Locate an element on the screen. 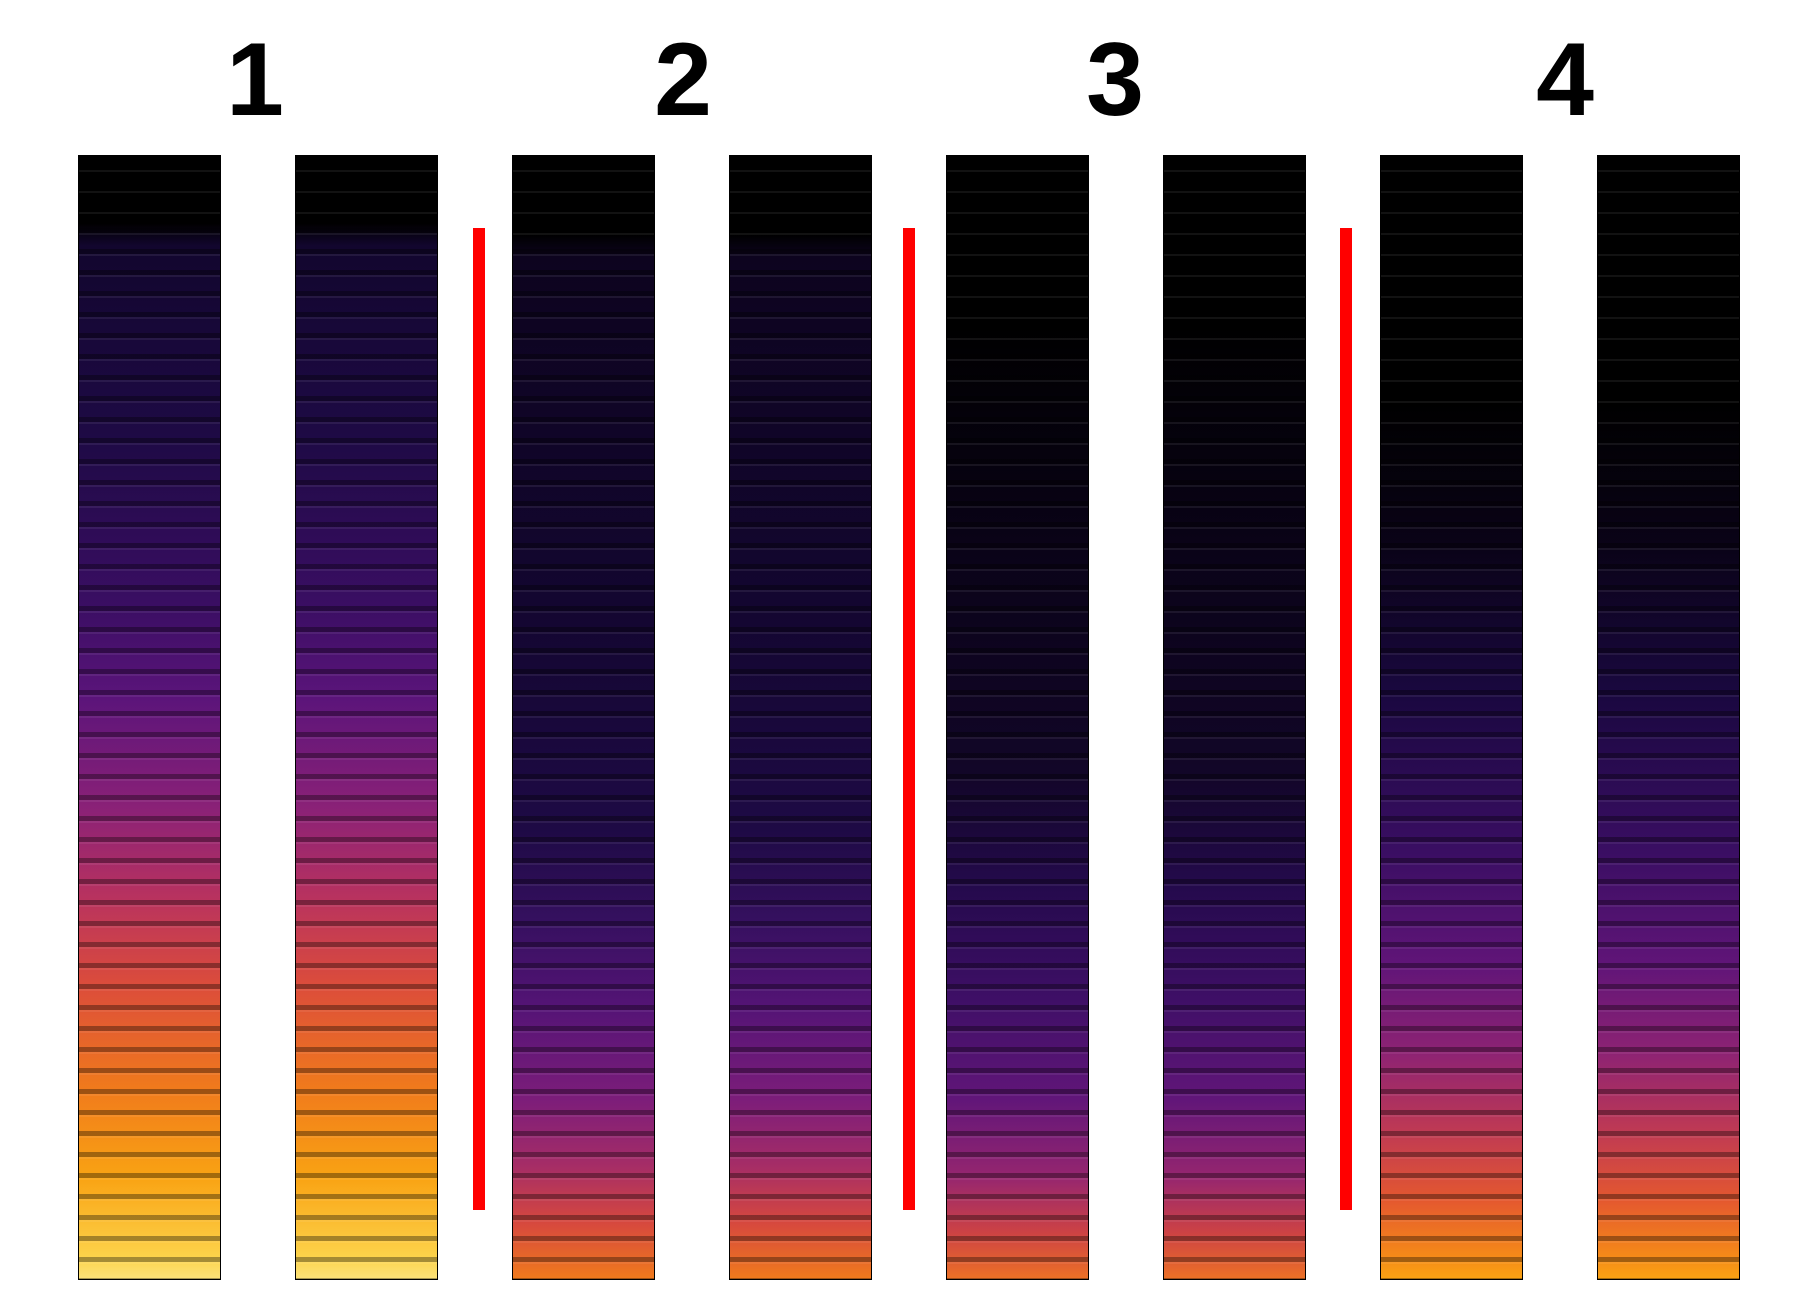 The width and height of the screenshot is (1812, 1308). group-label: 1 is located at coordinates (255, 80).